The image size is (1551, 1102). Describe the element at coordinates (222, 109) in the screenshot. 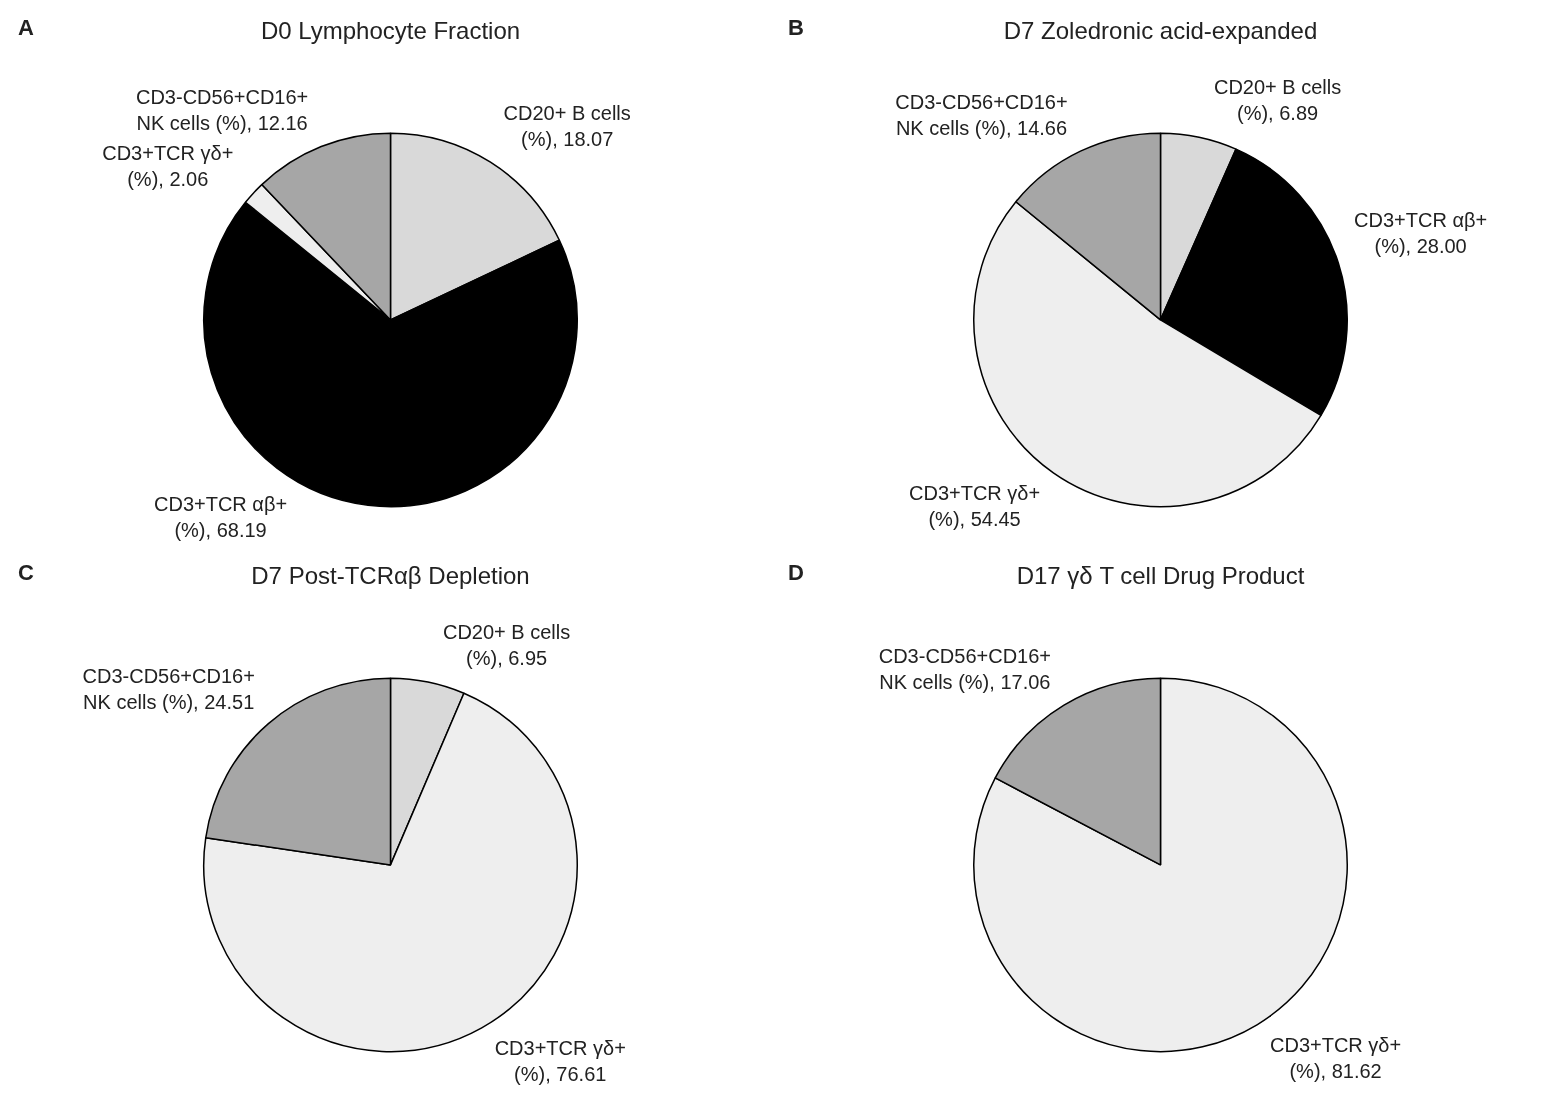

I see `slice-label: CD3-CD56+CD16+ NK cells (%), 12.16` at that location.